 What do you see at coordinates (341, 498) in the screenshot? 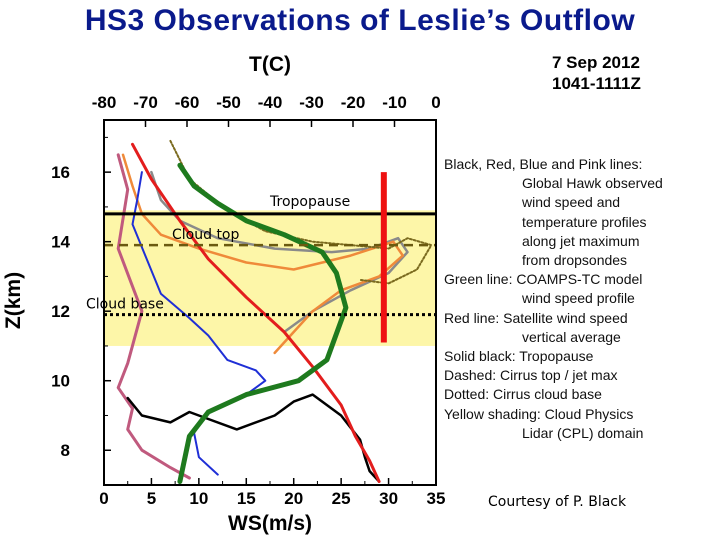
I see `x-tick-label: 25` at bounding box center [341, 498].